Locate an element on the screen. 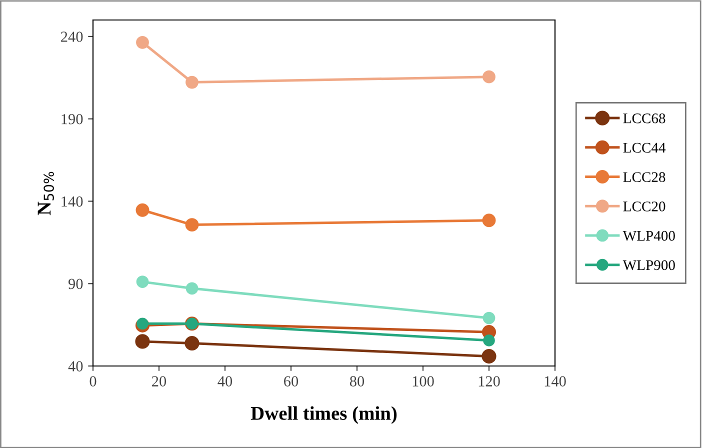  x-tick-label: 100 is located at coordinates (423, 381).